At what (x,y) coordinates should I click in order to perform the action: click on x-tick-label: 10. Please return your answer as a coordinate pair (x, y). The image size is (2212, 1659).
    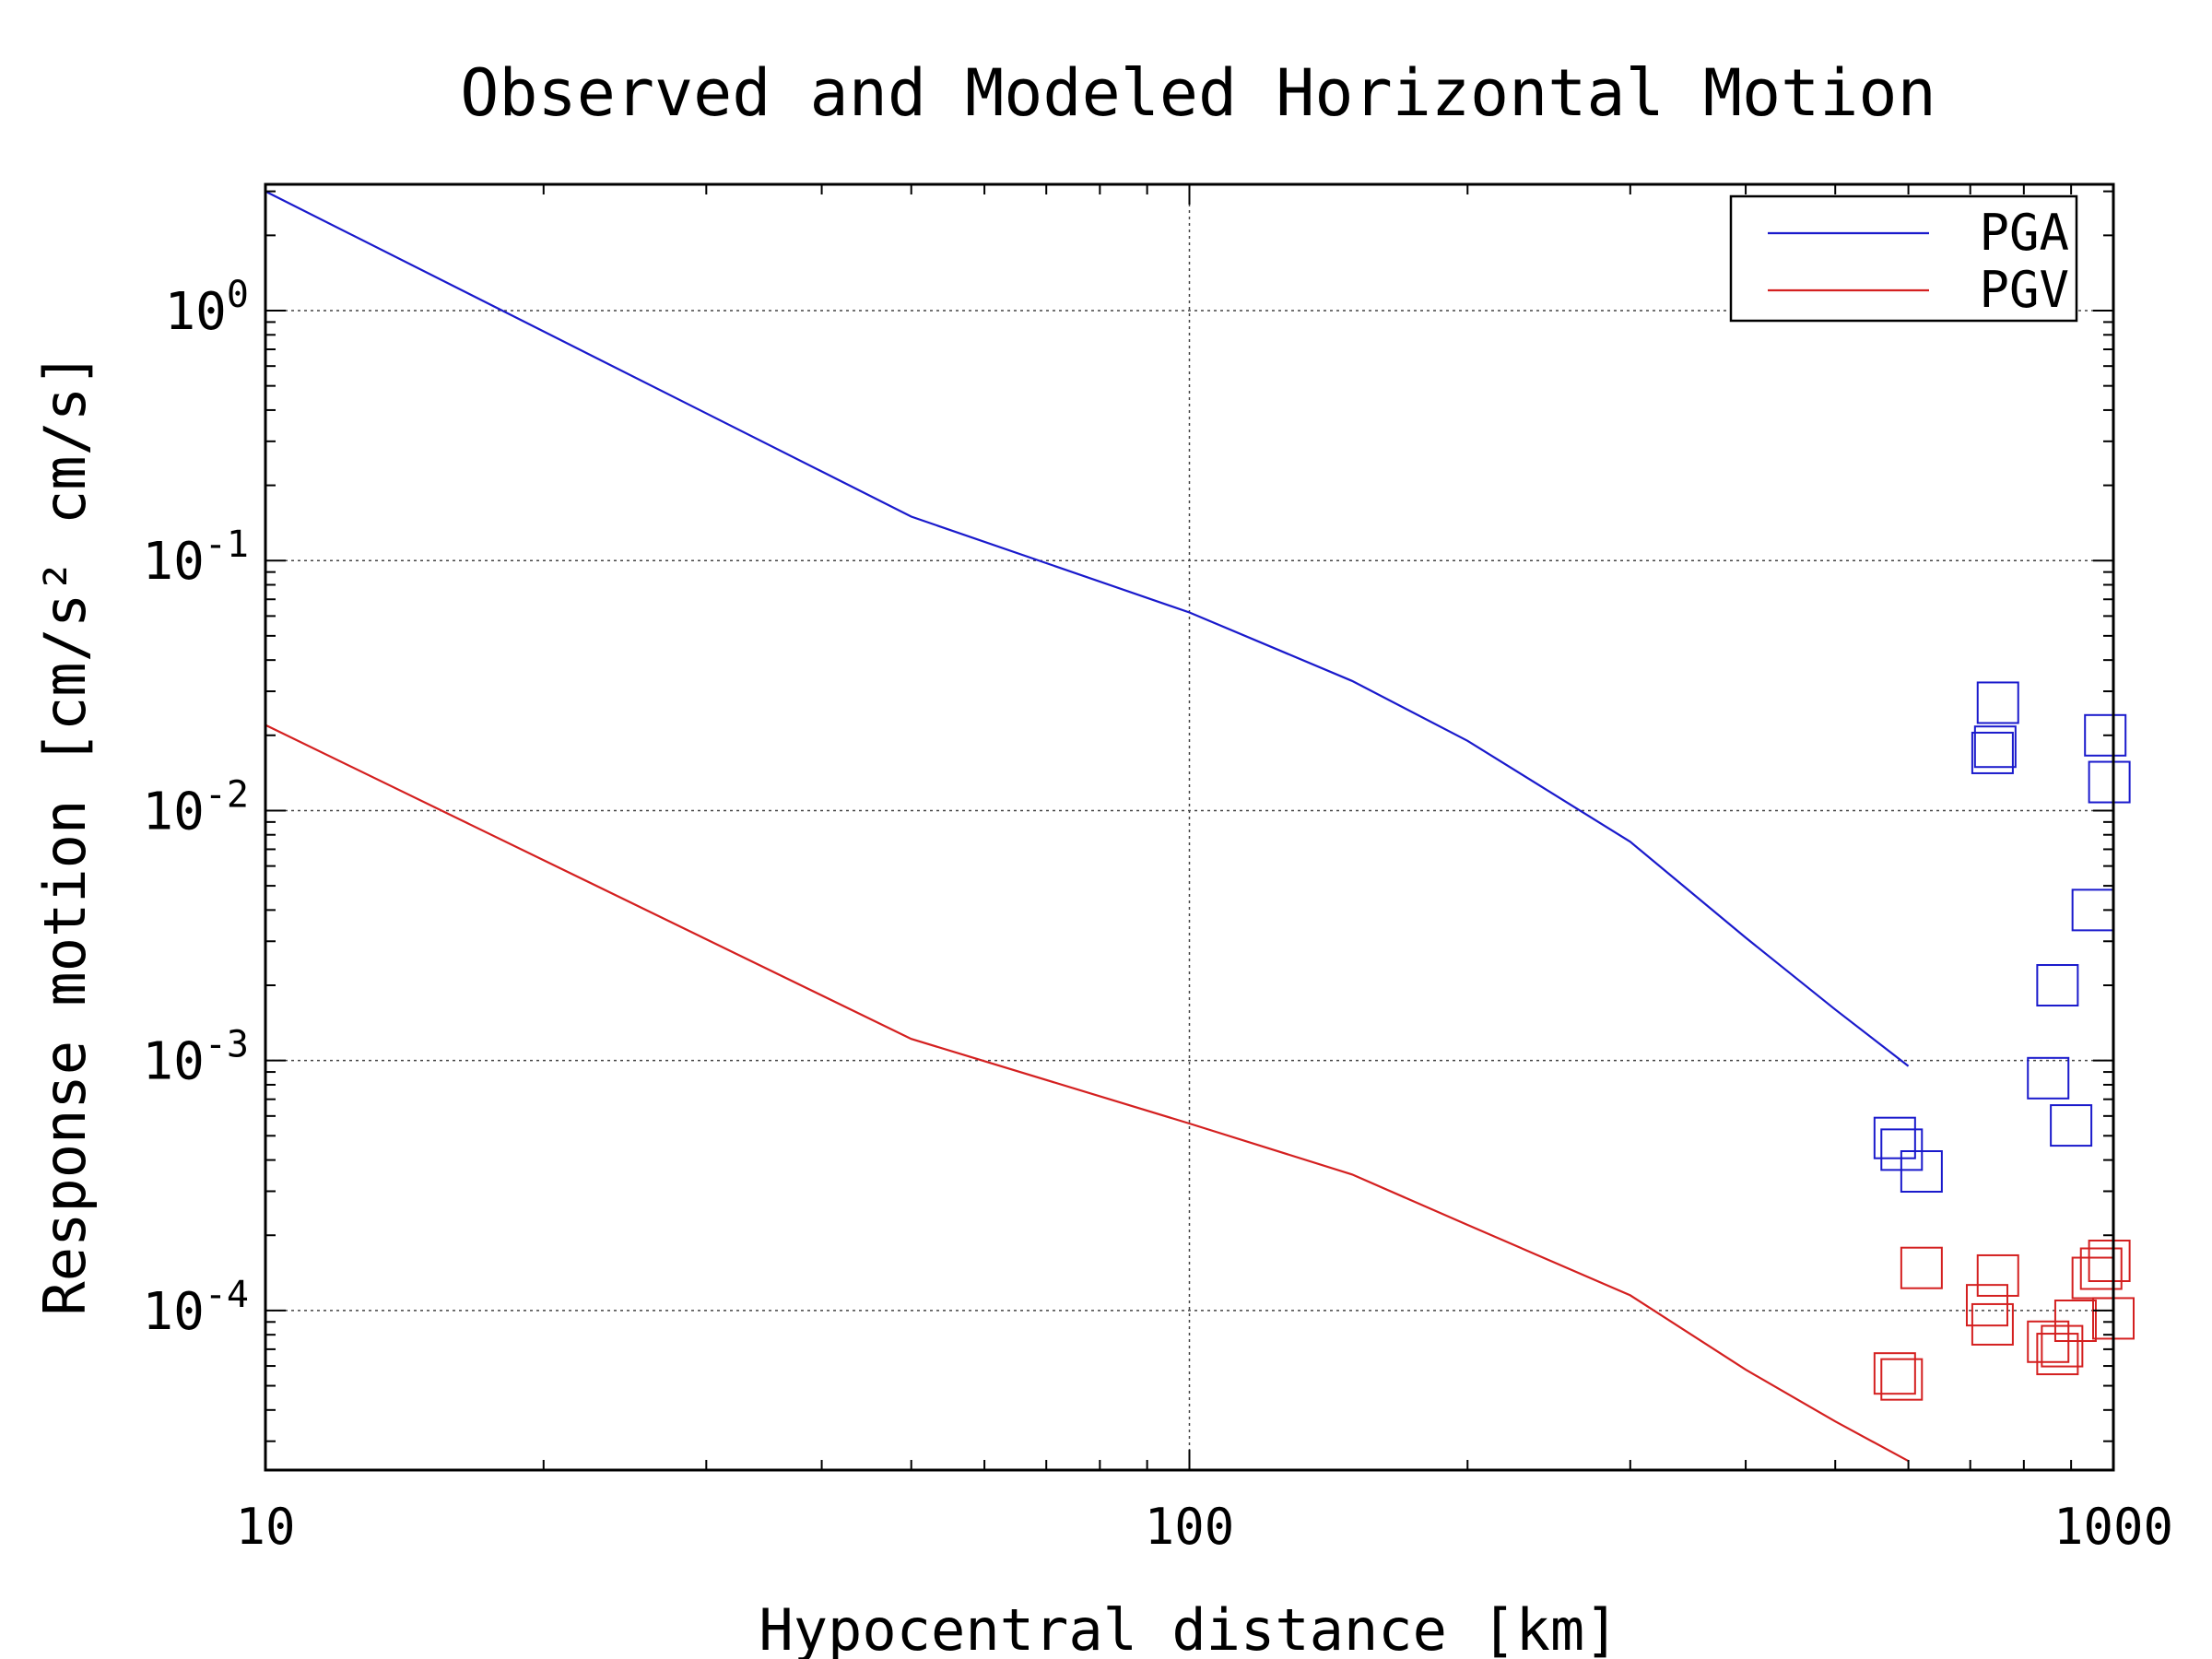
    Looking at the image, I should click on (265, 1527).